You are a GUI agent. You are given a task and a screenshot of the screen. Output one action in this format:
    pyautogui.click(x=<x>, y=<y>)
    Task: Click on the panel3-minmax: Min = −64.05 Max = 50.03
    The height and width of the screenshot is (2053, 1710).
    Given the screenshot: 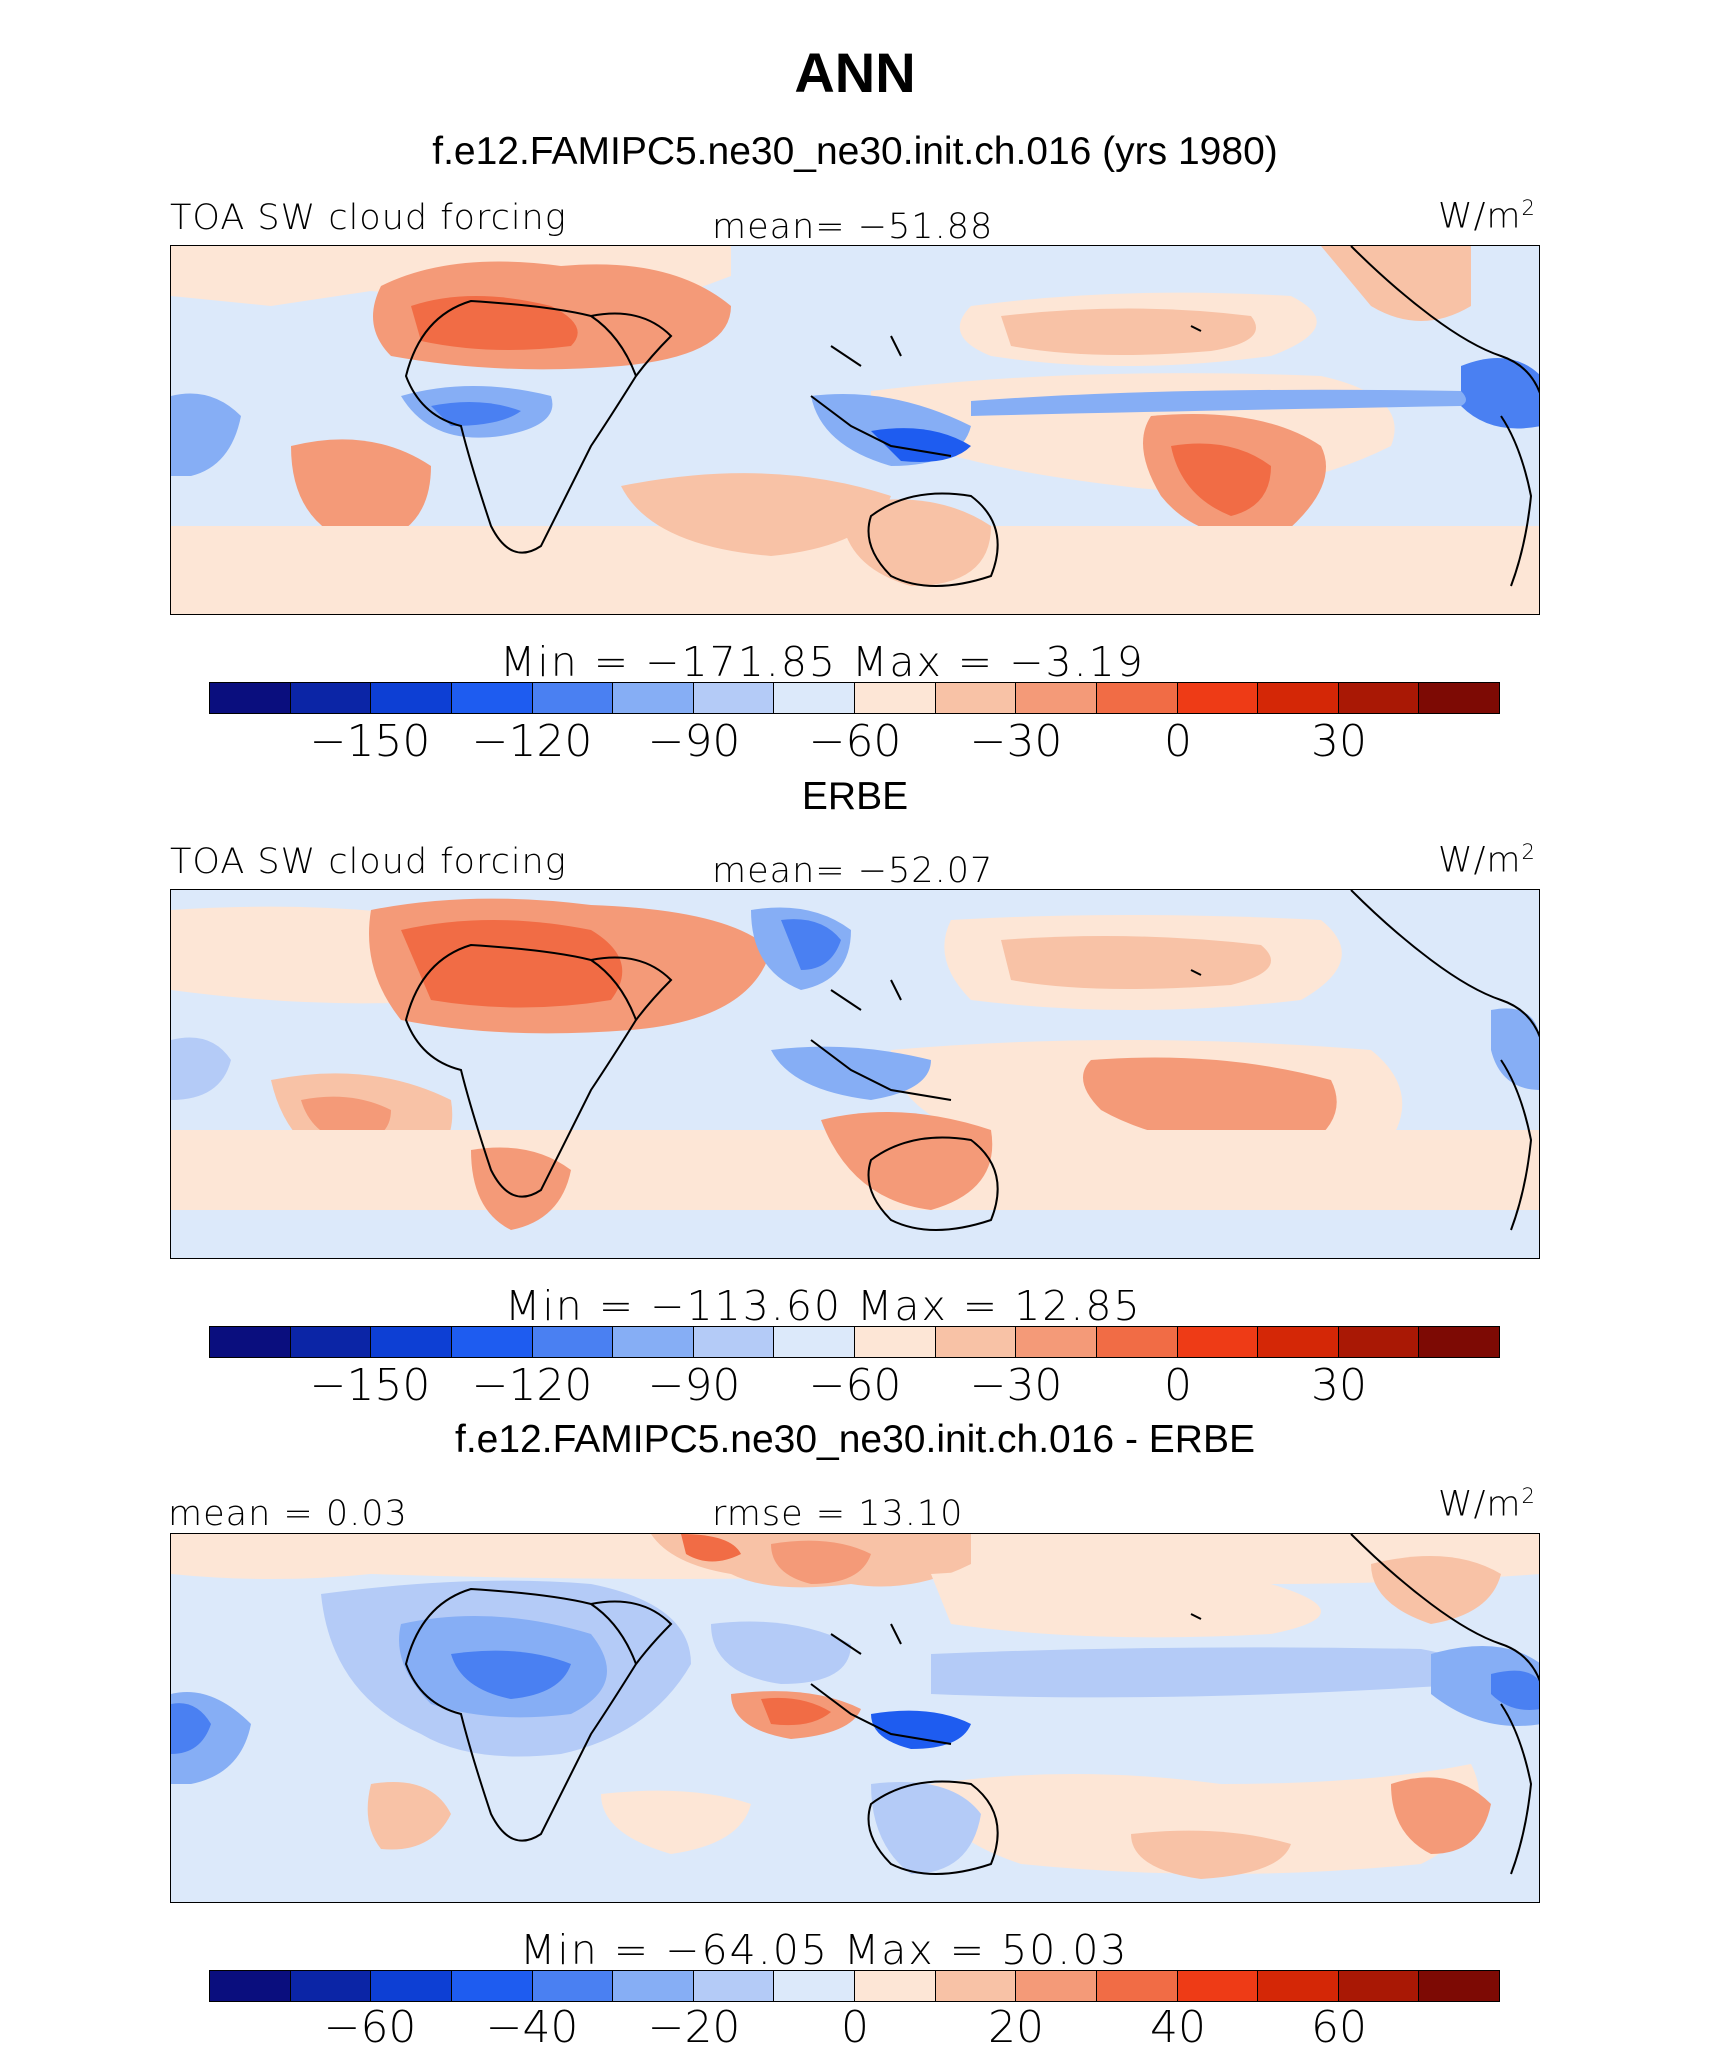 What is the action you would take?
    pyautogui.click(x=824, y=1950)
    